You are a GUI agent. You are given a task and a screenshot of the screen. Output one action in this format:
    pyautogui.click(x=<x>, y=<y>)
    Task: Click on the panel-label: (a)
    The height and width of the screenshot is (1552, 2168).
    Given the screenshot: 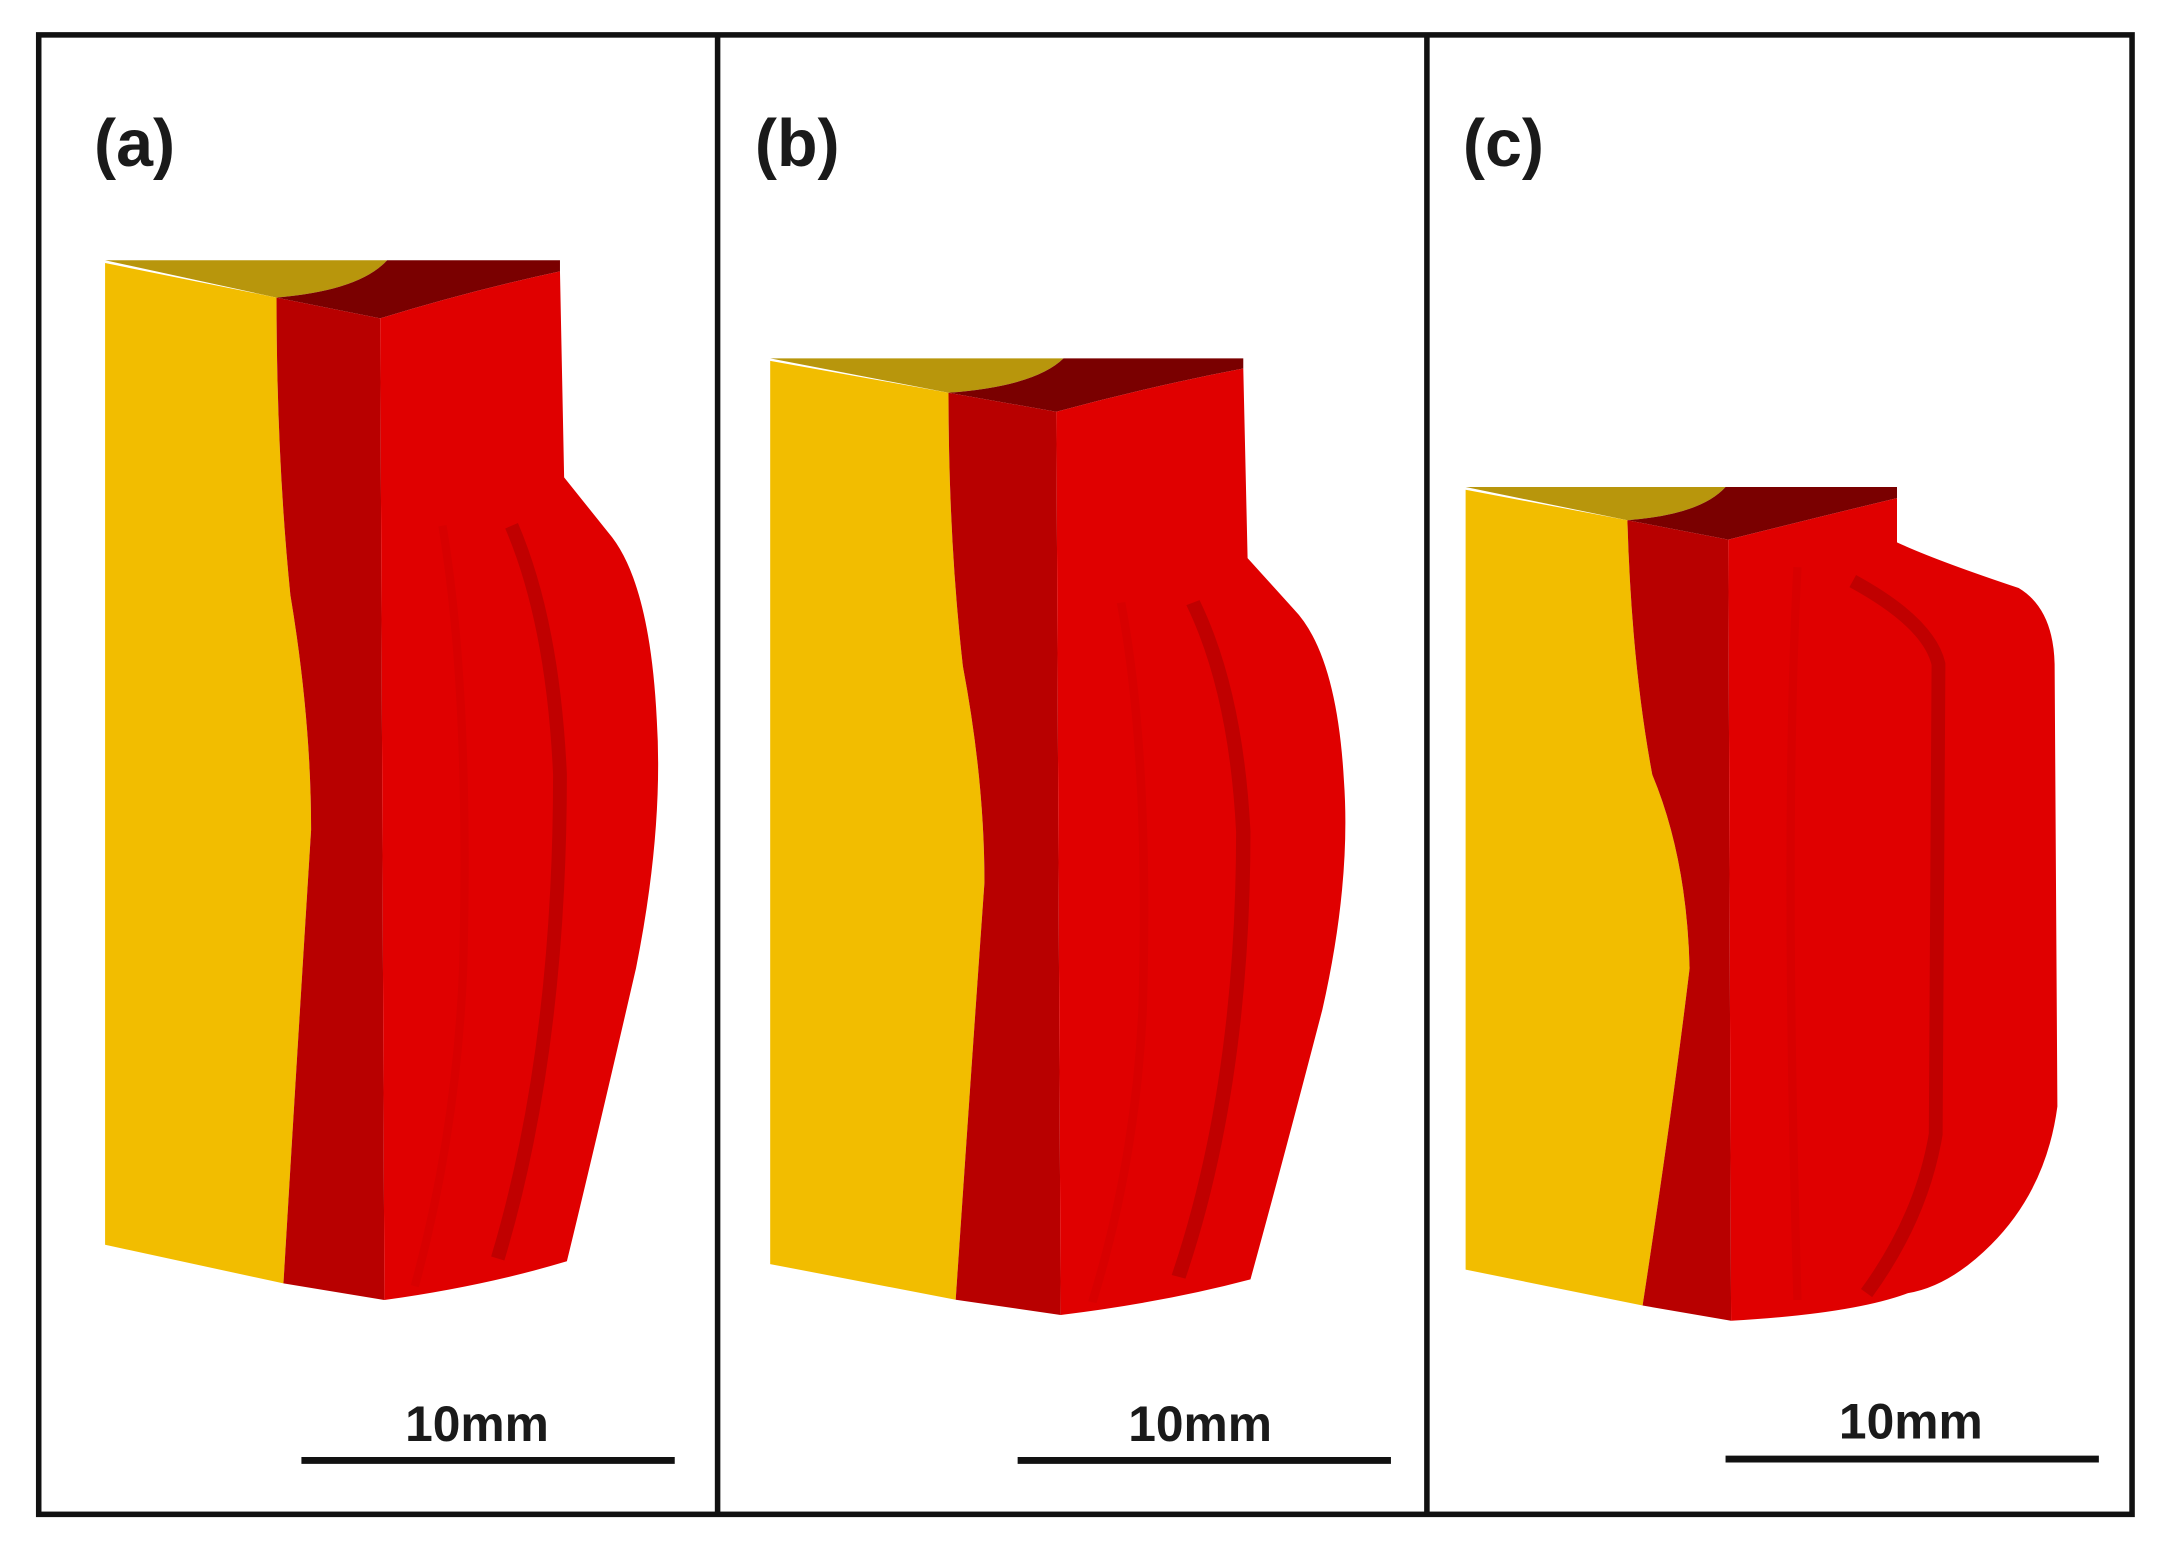 What is the action you would take?
    pyautogui.click(x=134, y=144)
    